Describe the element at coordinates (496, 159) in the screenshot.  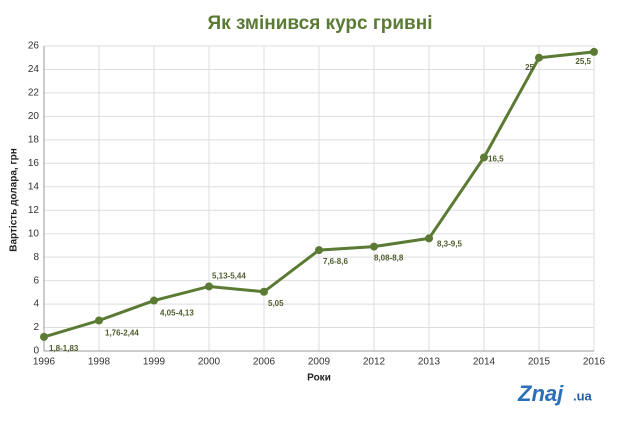
I see `data-label: 16,5` at that location.